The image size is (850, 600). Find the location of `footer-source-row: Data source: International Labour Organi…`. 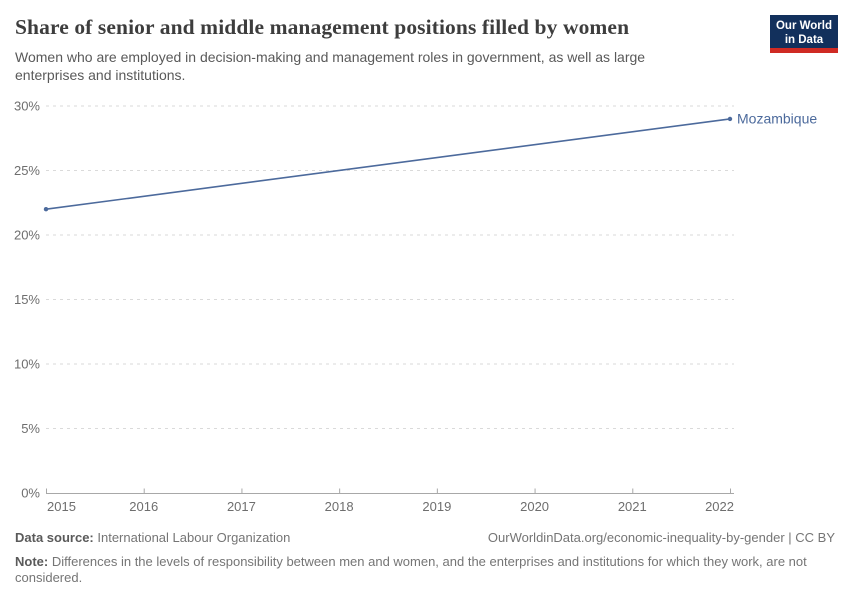

footer-source-row: Data source: International Labour Organi… is located at coordinates (425, 538).